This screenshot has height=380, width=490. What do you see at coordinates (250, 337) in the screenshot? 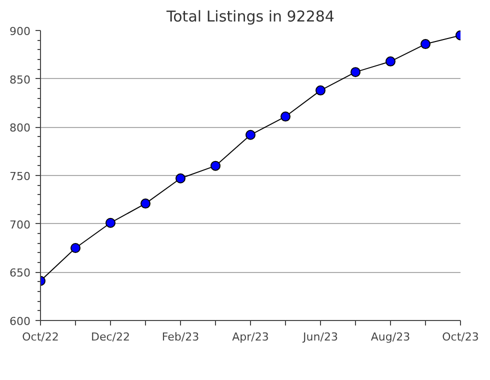
I see `x-tick-label: Apr/23` at bounding box center [250, 337].